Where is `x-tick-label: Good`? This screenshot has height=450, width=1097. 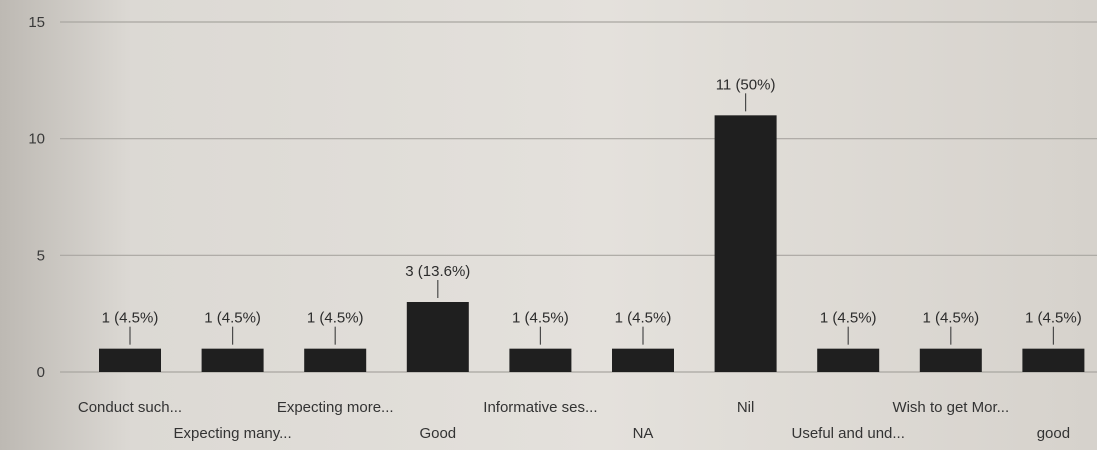 x-tick-label: Good is located at coordinates (437, 433).